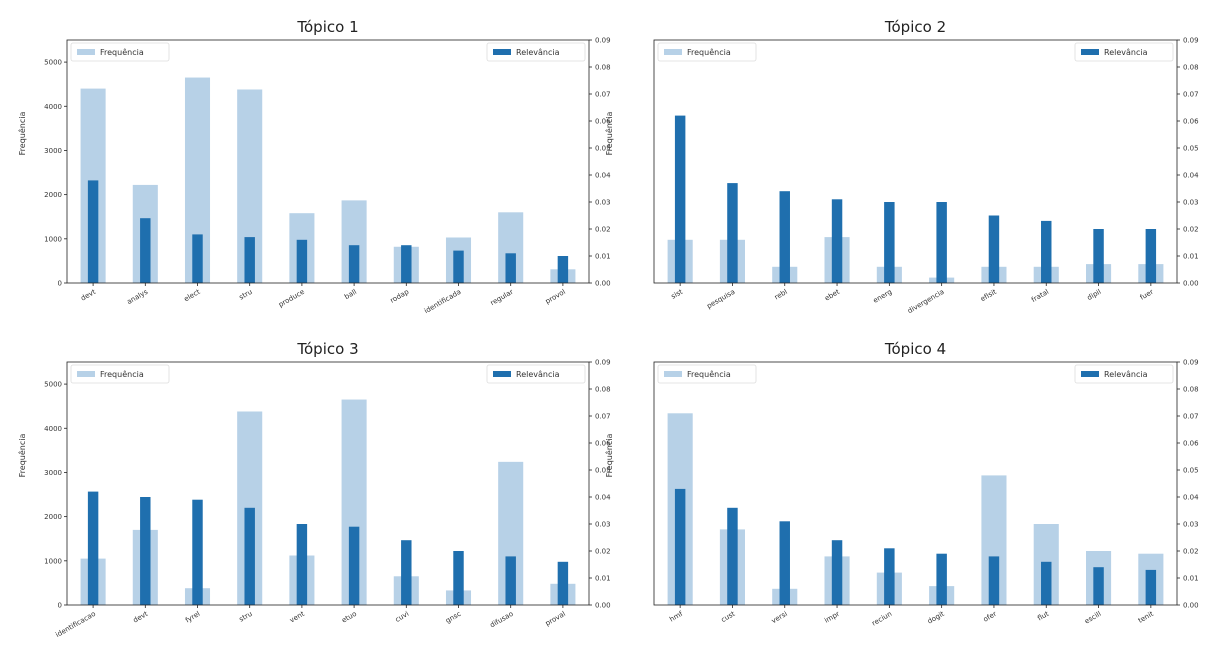 This screenshot has width=1209, height=649. Describe the element at coordinates (883, 296) in the screenshot. I see `x-tick-label: energ` at that location.